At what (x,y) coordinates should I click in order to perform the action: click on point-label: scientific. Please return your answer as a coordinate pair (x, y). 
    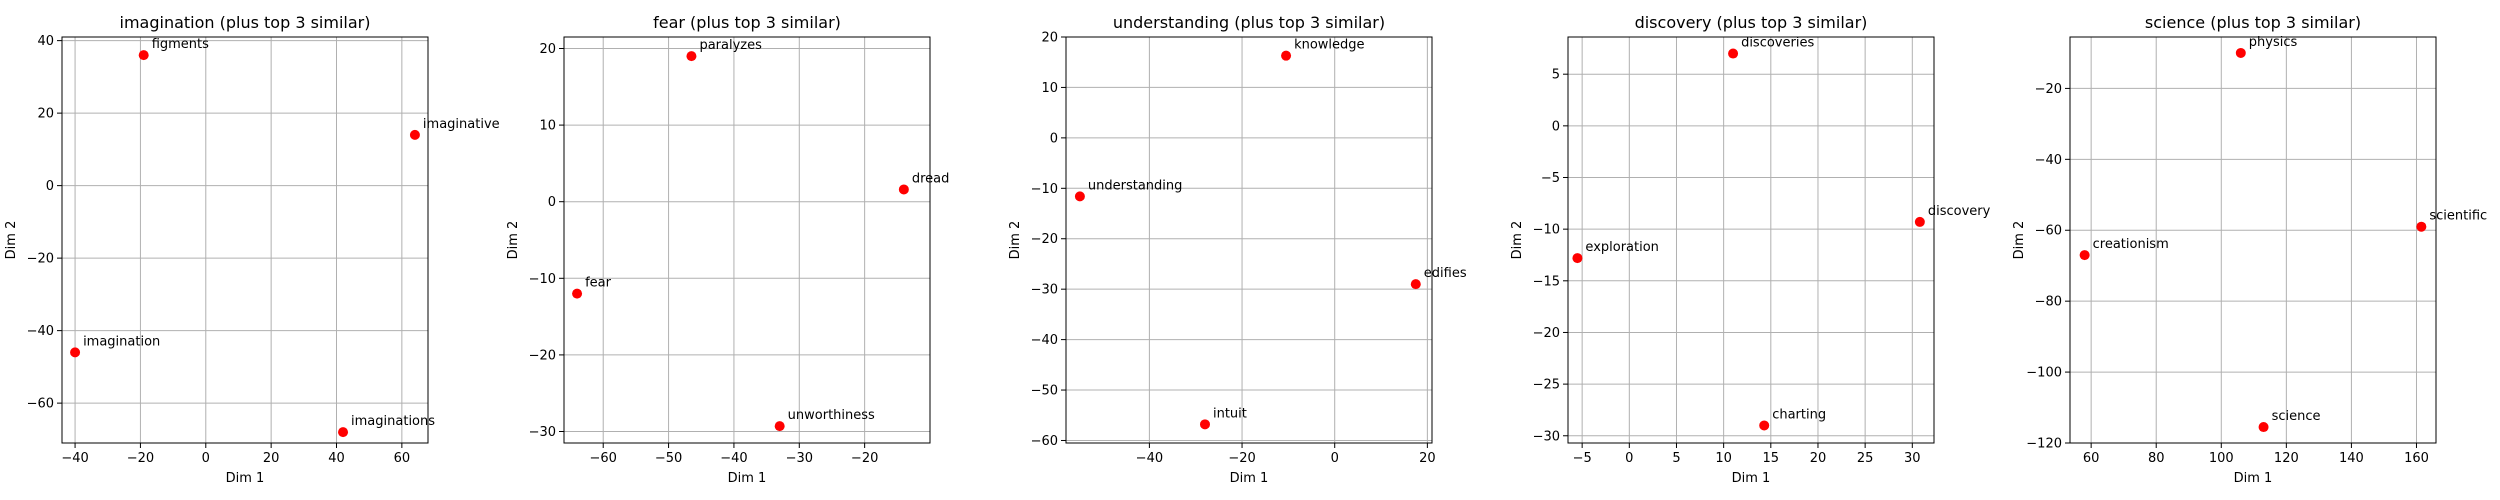
    Looking at the image, I should click on (2458, 216).